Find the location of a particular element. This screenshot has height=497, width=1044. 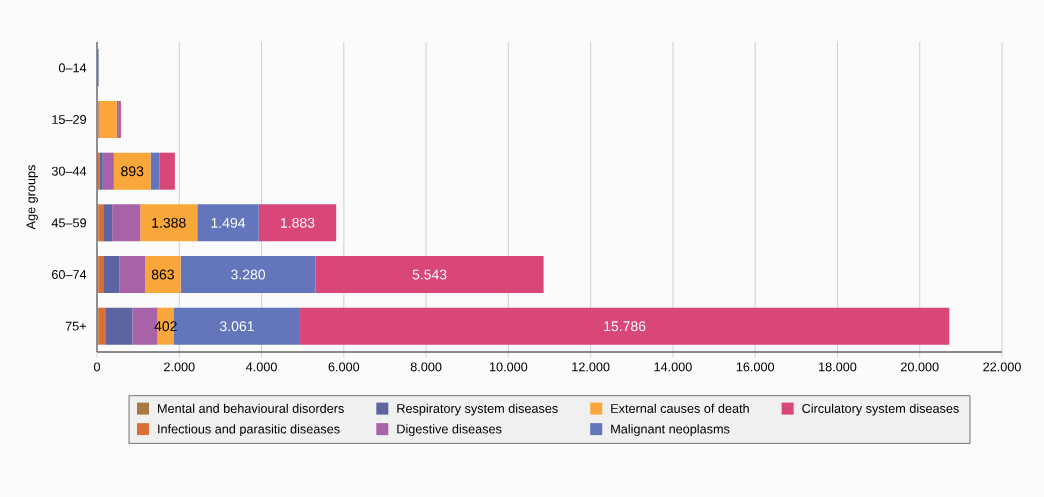

y-tick-label: 75+ is located at coordinates (75, 326).